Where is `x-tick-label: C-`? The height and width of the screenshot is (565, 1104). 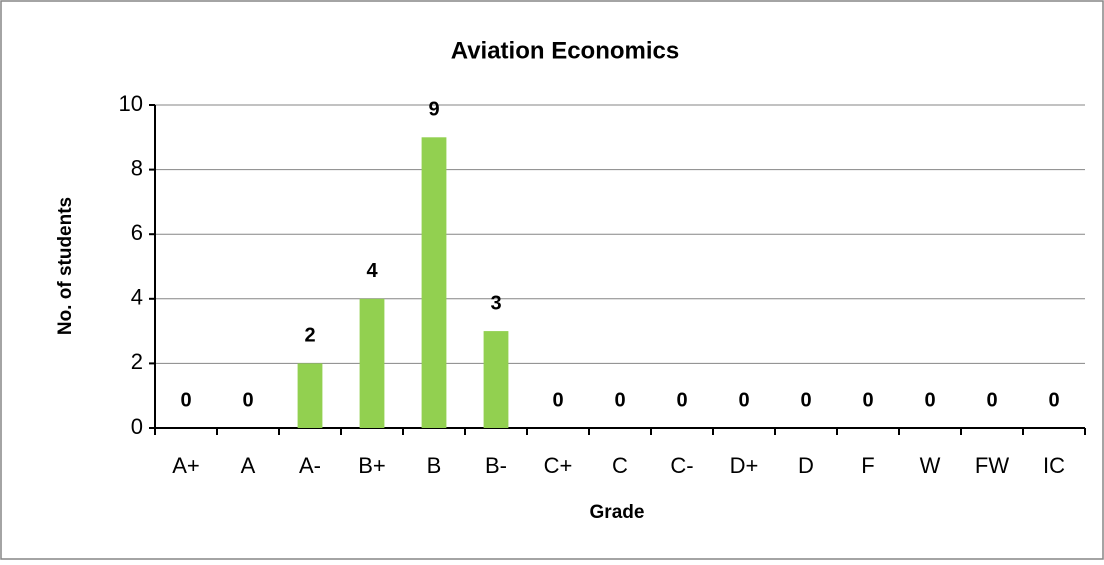 x-tick-label: C- is located at coordinates (681, 465).